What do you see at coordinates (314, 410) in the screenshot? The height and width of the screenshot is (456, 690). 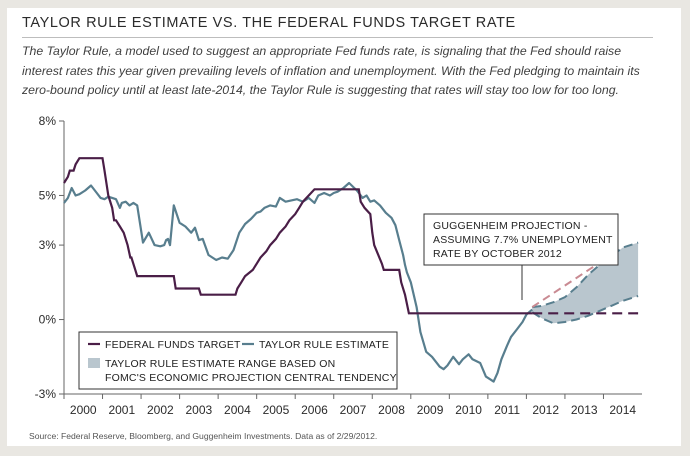 I see `x-tick-label: 2006` at bounding box center [314, 410].